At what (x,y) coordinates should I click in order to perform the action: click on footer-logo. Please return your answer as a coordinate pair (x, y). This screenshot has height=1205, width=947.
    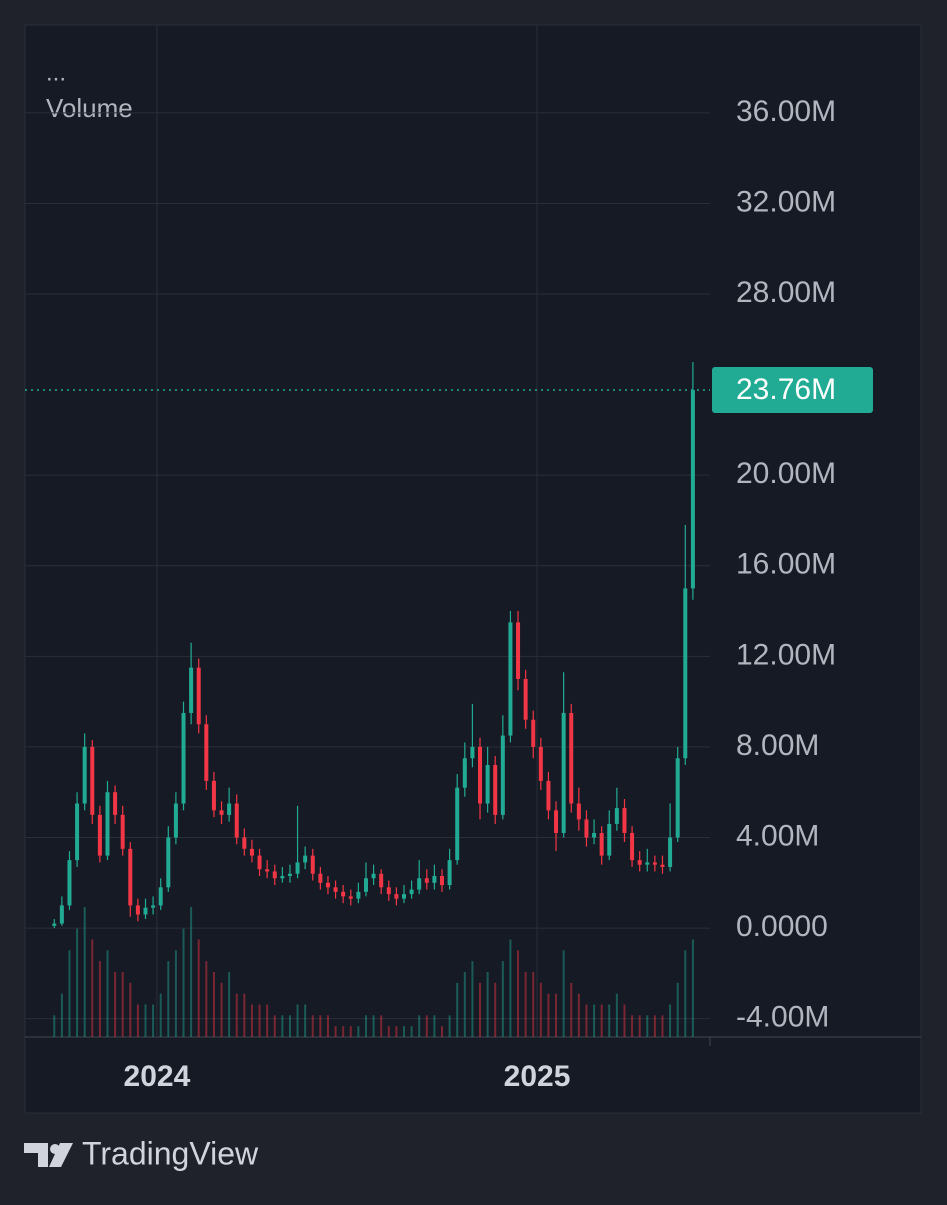
    Looking at the image, I should click on (48, 1155).